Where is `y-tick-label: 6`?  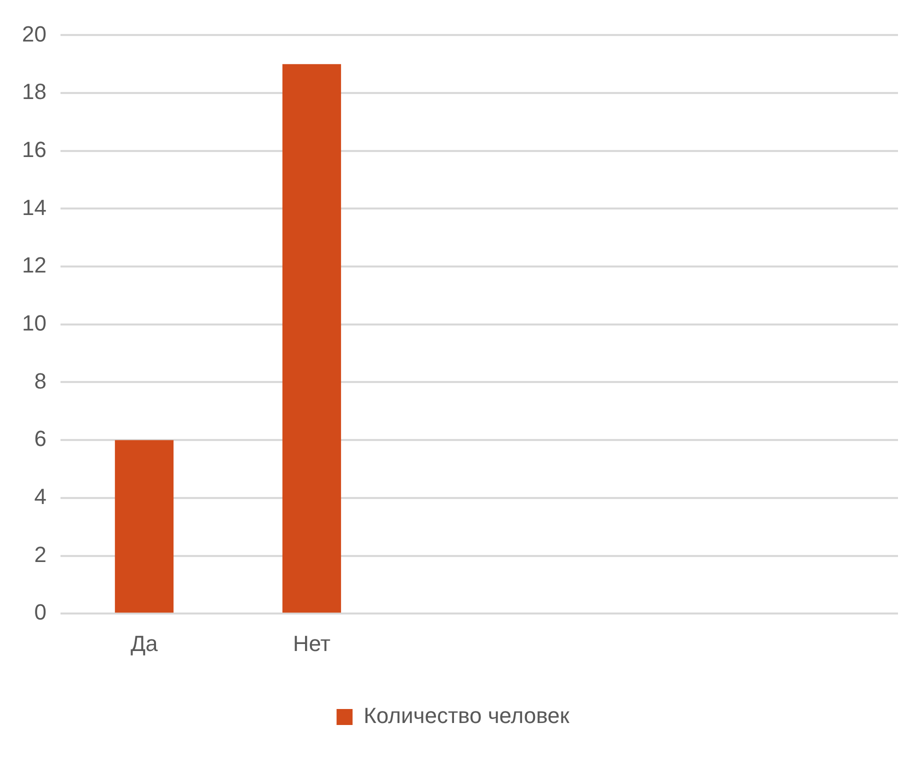
y-tick-label: 6 is located at coordinates (40, 439).